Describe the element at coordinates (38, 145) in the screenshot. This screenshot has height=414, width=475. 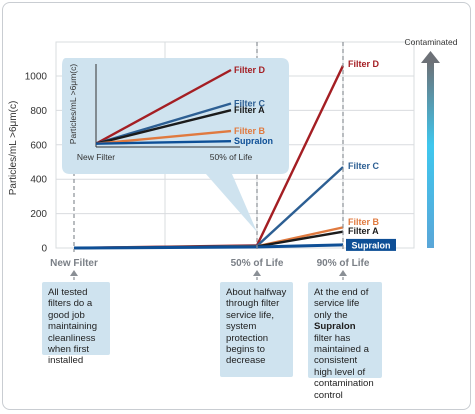
I see `y-tick-label: 600` at that location.